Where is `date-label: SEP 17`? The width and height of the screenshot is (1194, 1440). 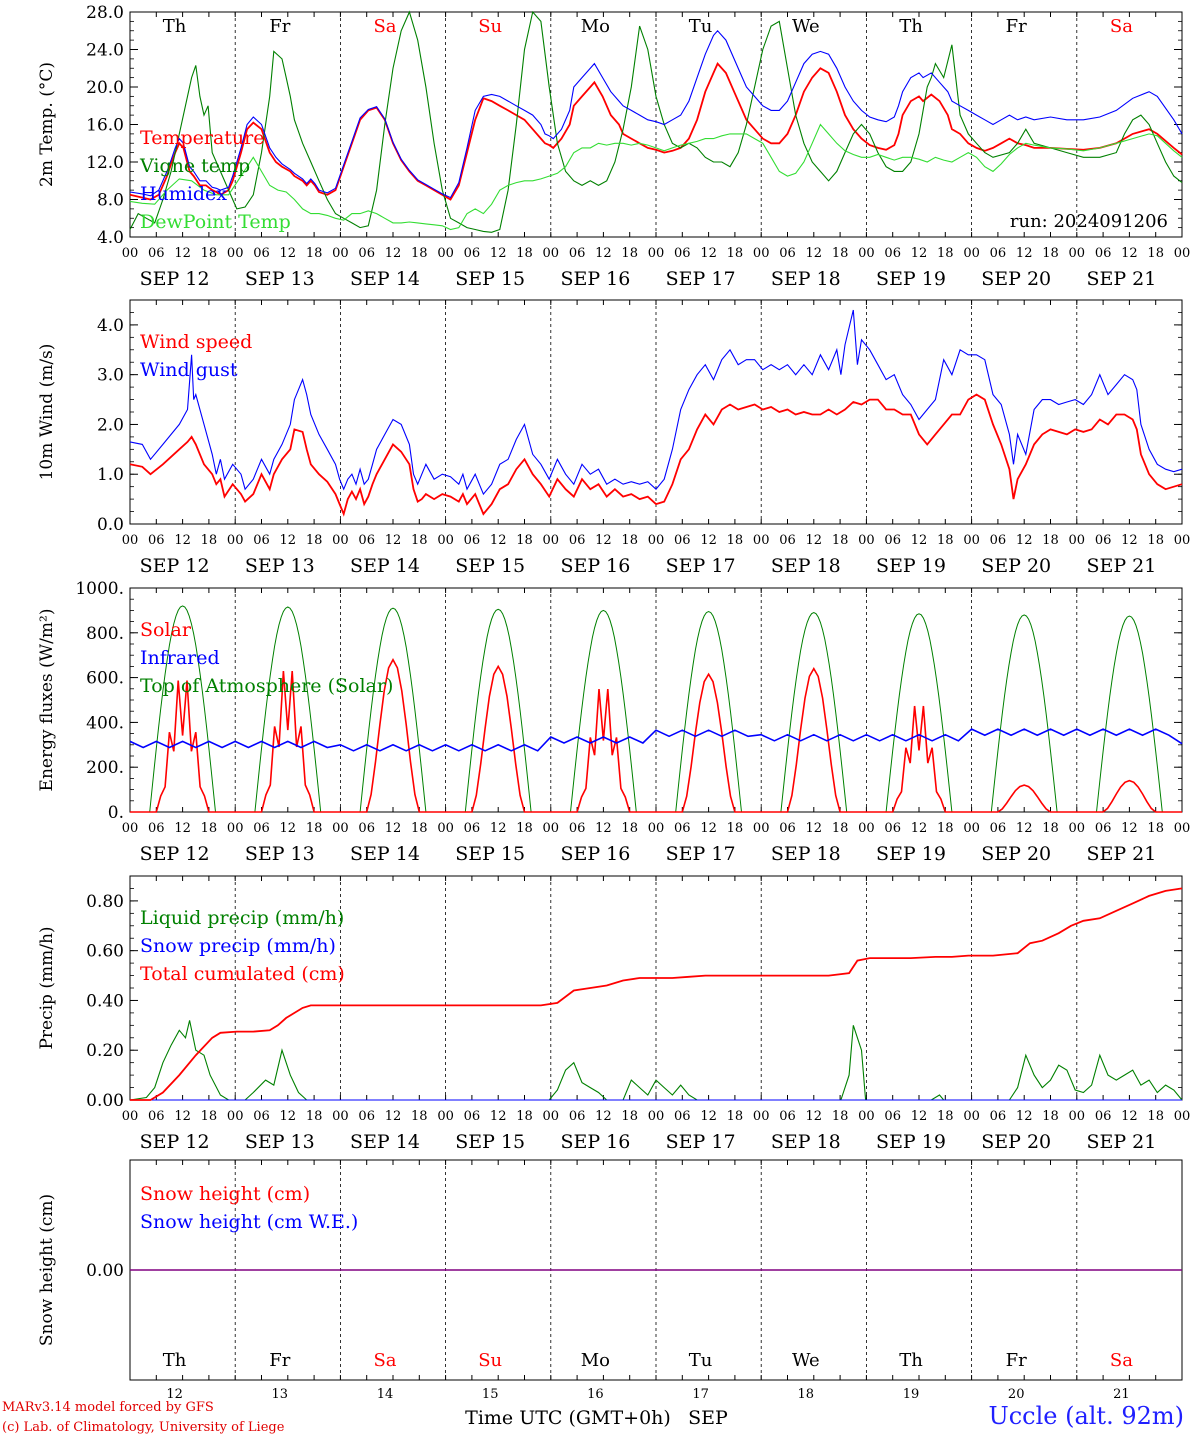 date-label: SEP 17 is located at coordinates (701, 854).